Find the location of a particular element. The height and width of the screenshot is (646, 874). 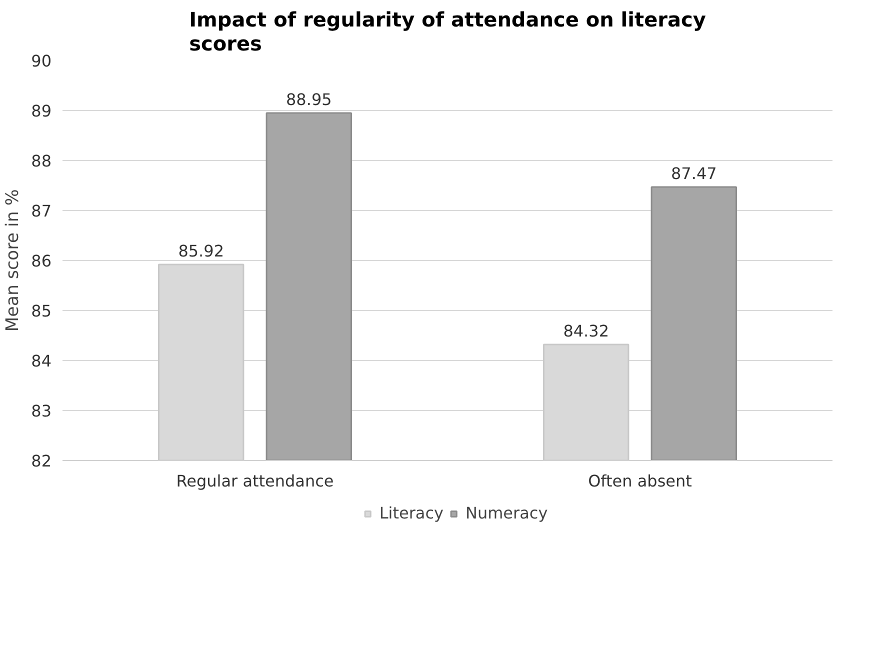

data-label: 88.95 is located at coordinates (309, 99).